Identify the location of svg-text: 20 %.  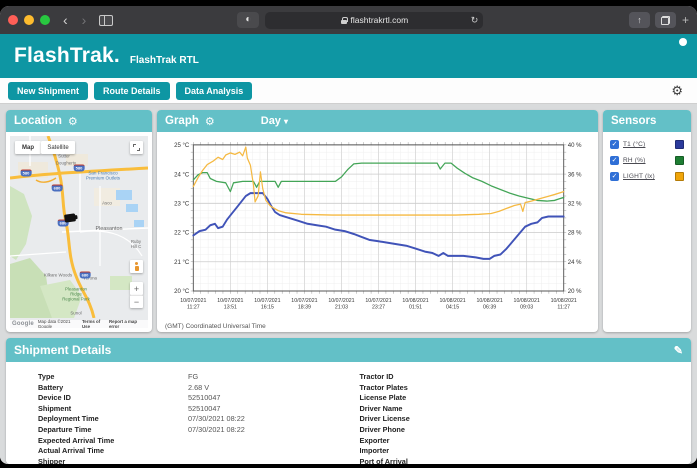
(575, 291).